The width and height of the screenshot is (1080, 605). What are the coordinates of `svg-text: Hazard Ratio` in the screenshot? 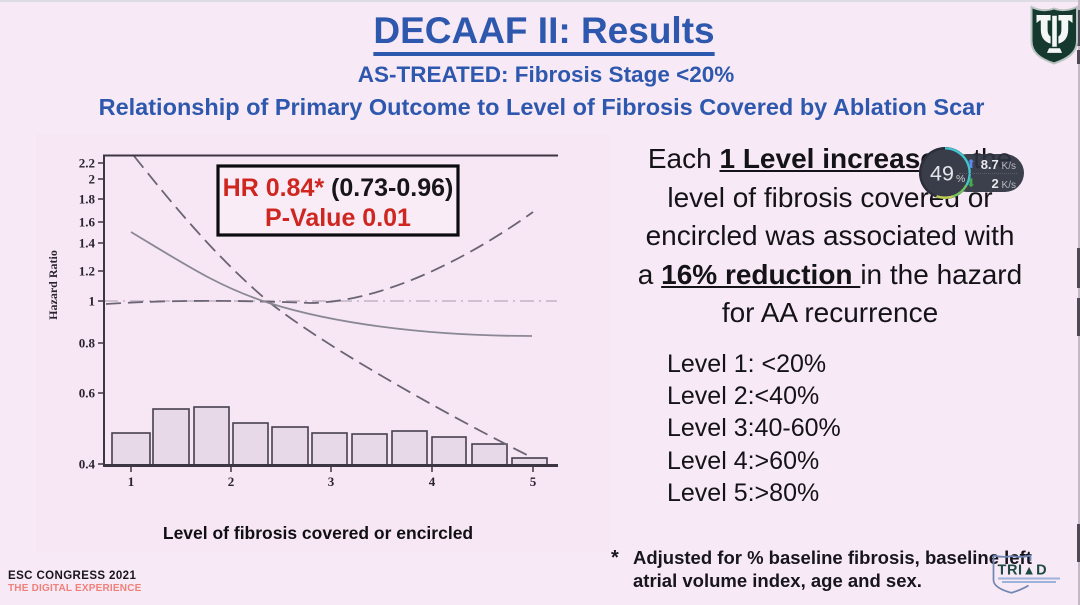 It's located at (53, 285).